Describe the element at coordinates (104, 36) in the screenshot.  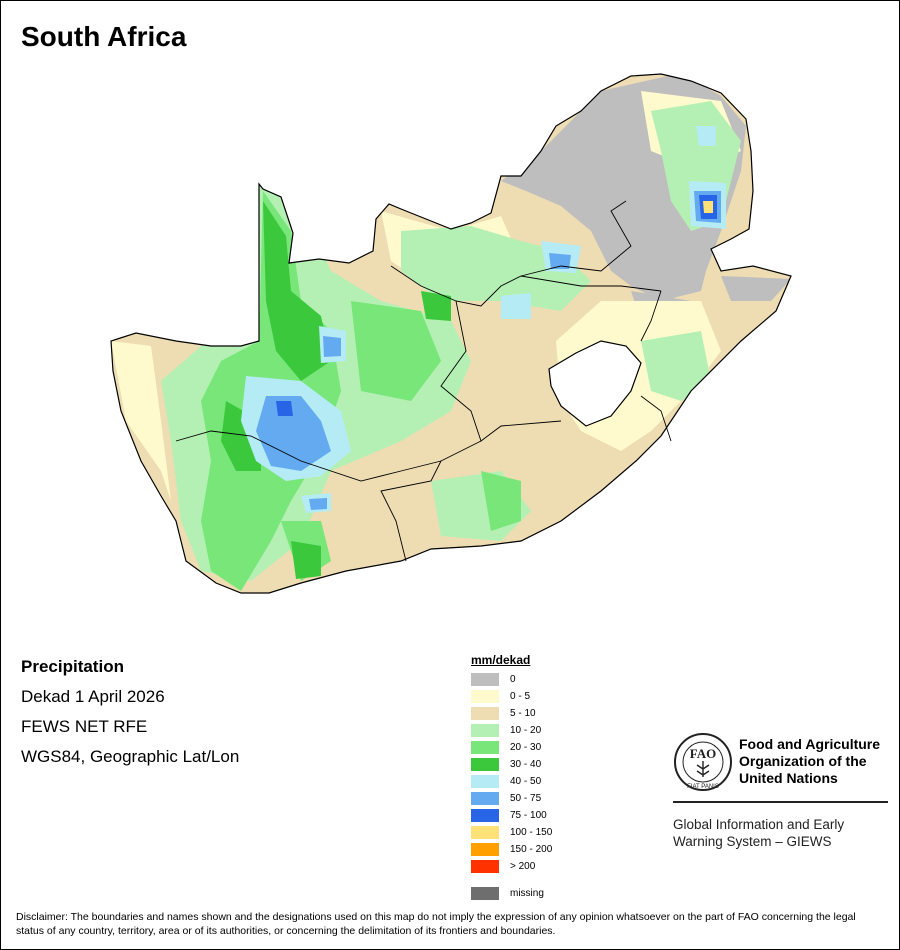
I see `map-title: South Africa` at that location.